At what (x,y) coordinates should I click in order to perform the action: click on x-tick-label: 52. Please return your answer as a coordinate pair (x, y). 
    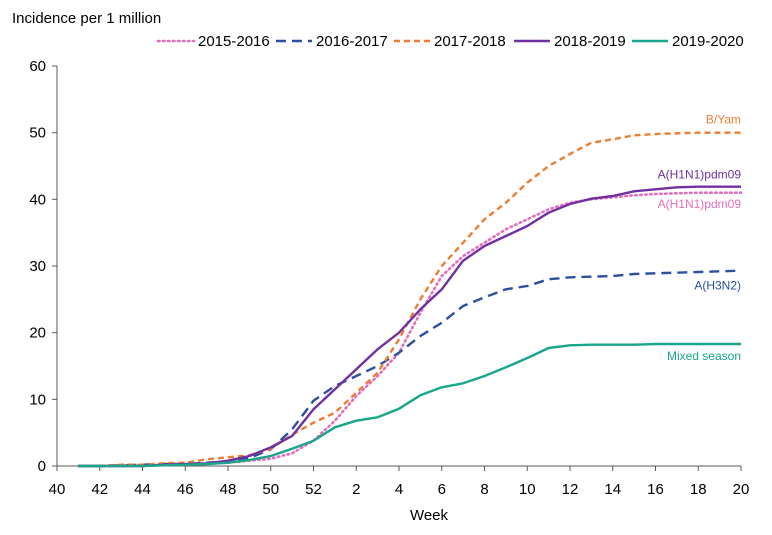
    Looking at the image, I should click on (313, 489).